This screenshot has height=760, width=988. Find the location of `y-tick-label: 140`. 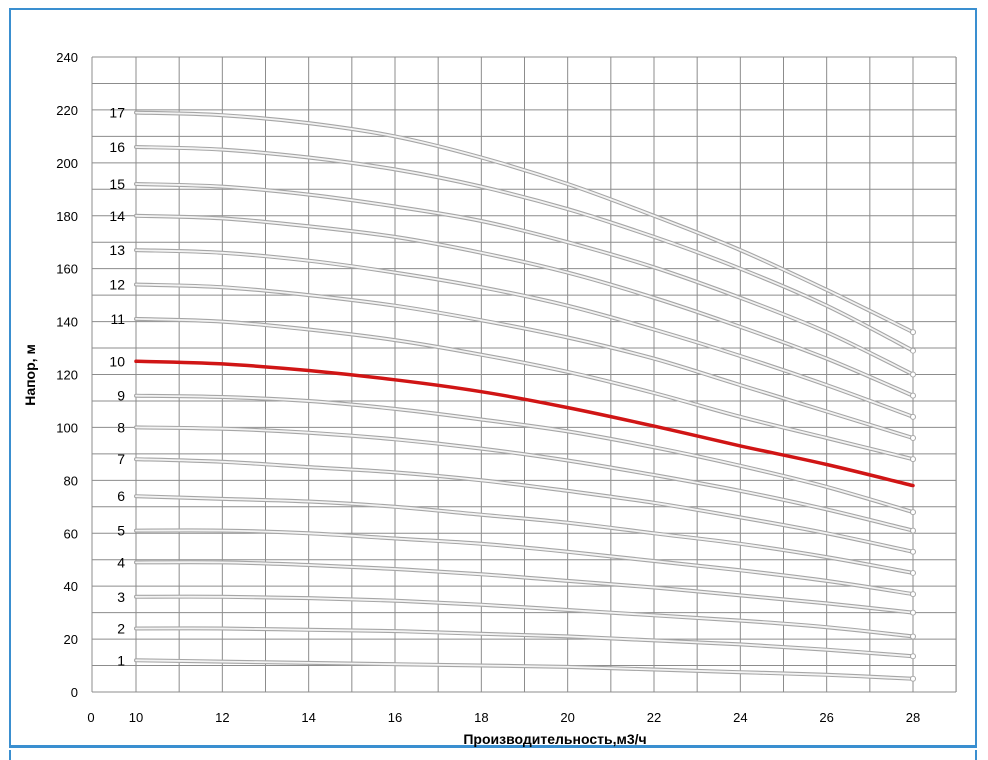

y-tick-label: 140 is located at coordinates (67, 322).